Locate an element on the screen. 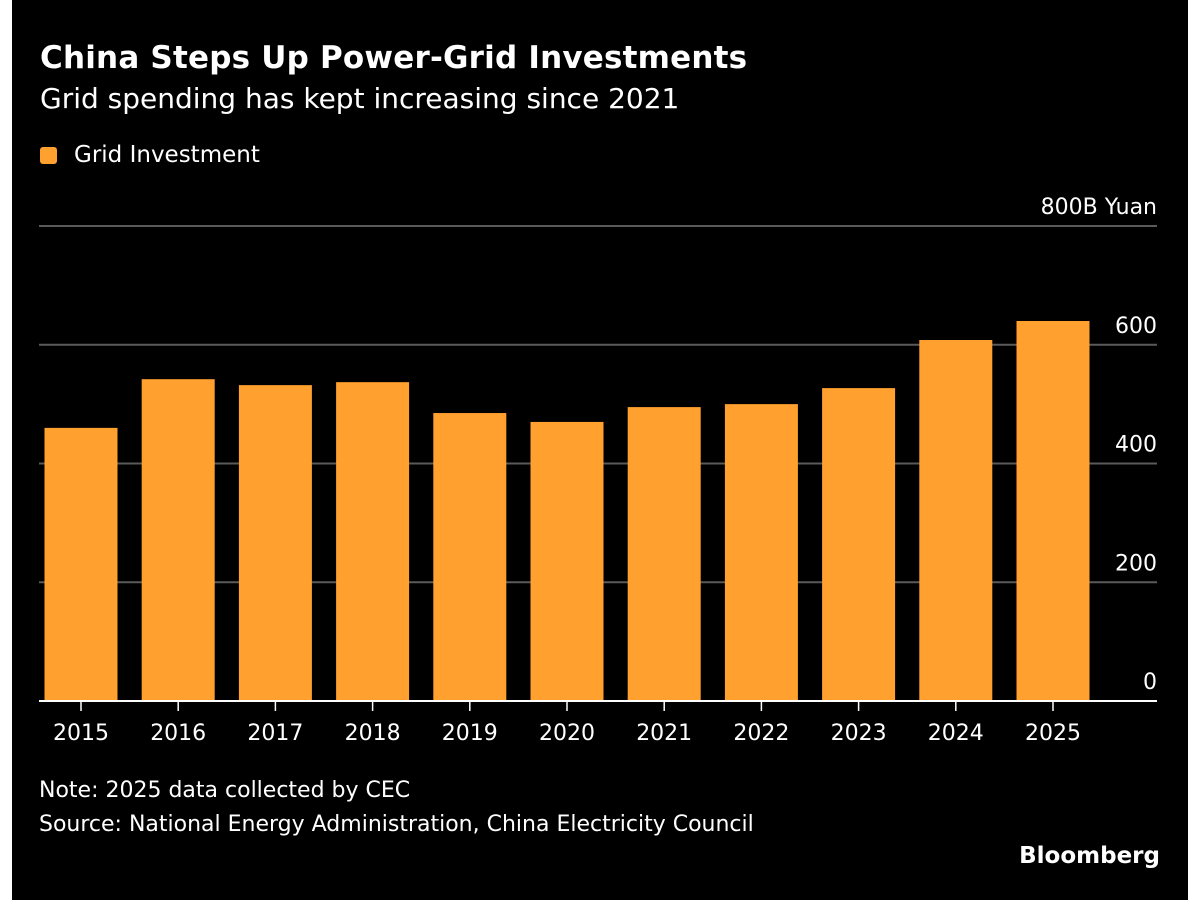 The height and width of the screenshot is (900, 1200). bar-2019 is located at coordinates (470, 557).